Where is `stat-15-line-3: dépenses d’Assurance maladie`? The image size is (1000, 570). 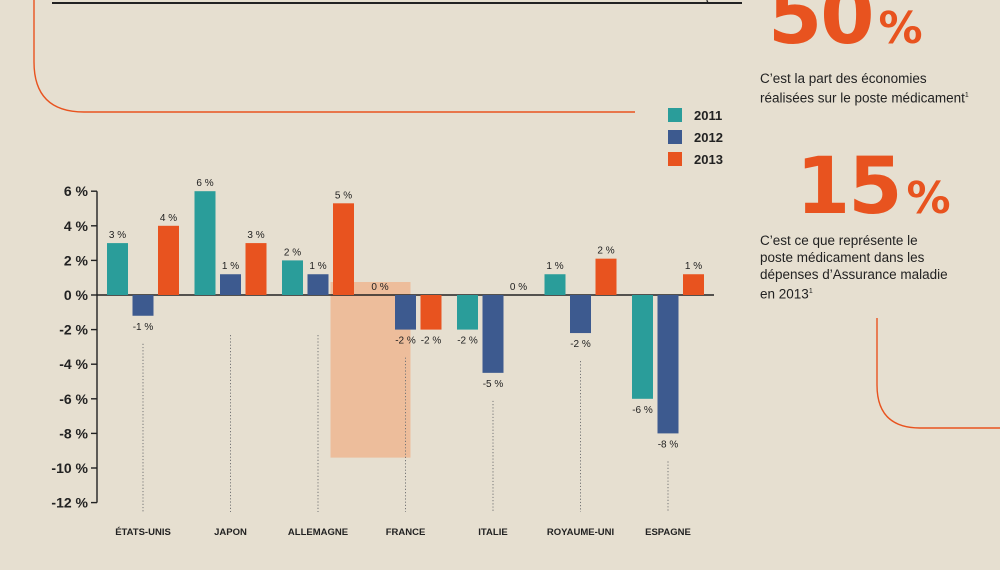
stat-15-line-3: dépenses d’Assurance maladie is located at coordinates (854, 274).